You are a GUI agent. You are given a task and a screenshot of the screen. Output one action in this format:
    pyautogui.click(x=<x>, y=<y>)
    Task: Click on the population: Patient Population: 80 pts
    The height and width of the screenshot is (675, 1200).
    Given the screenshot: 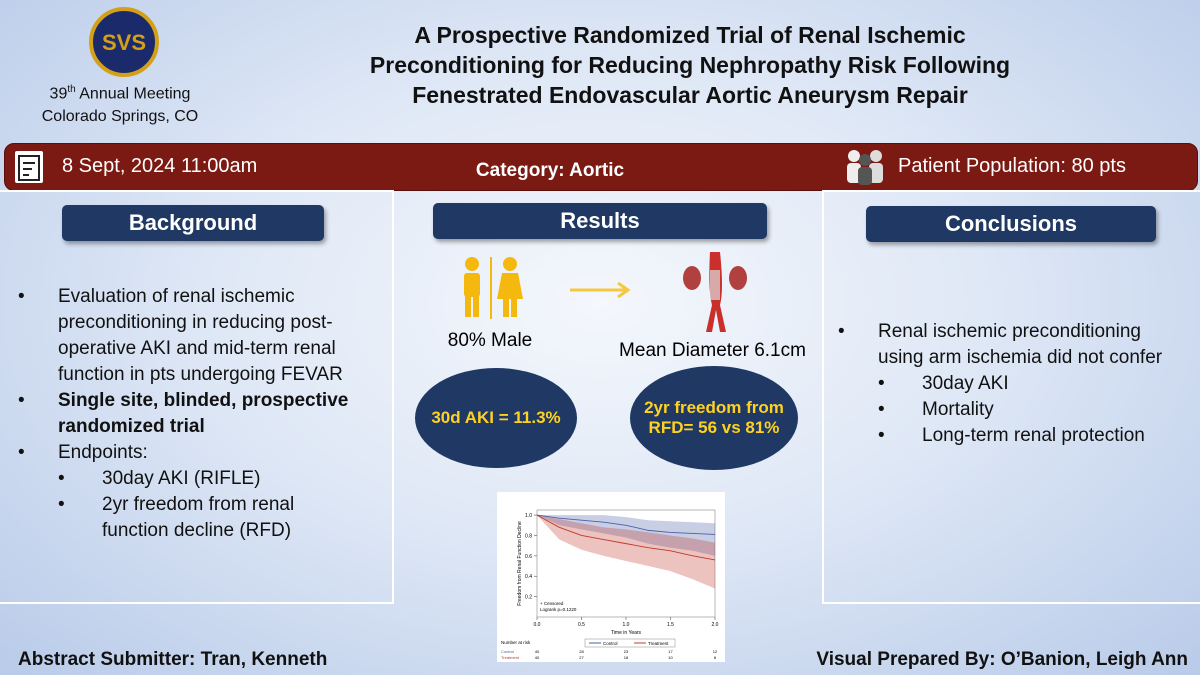 What is the action you would take?
    pyautogui.click(x=1012, y=166)
    